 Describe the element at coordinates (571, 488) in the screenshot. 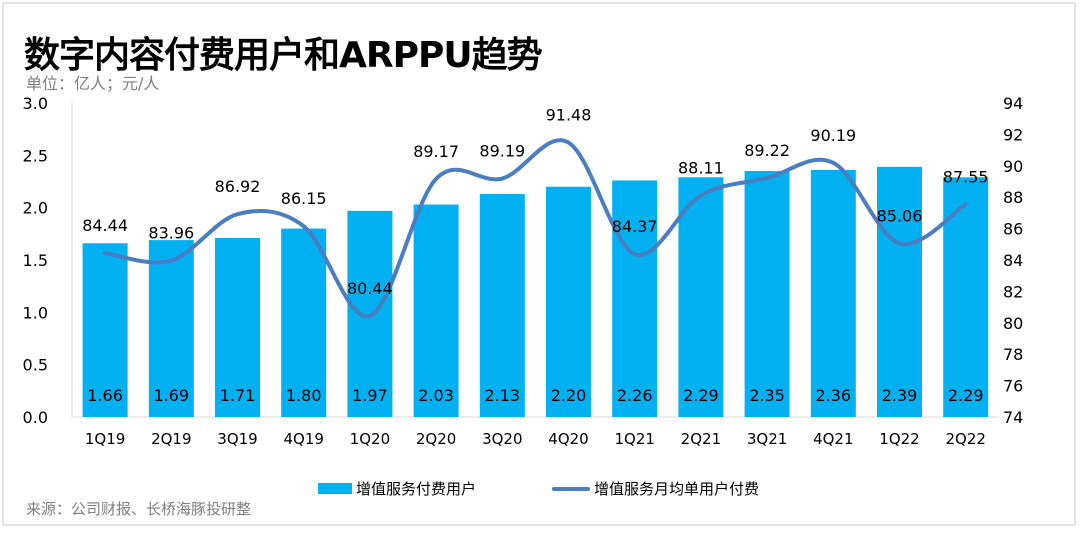

I see `legend-line-swatch` at that location.